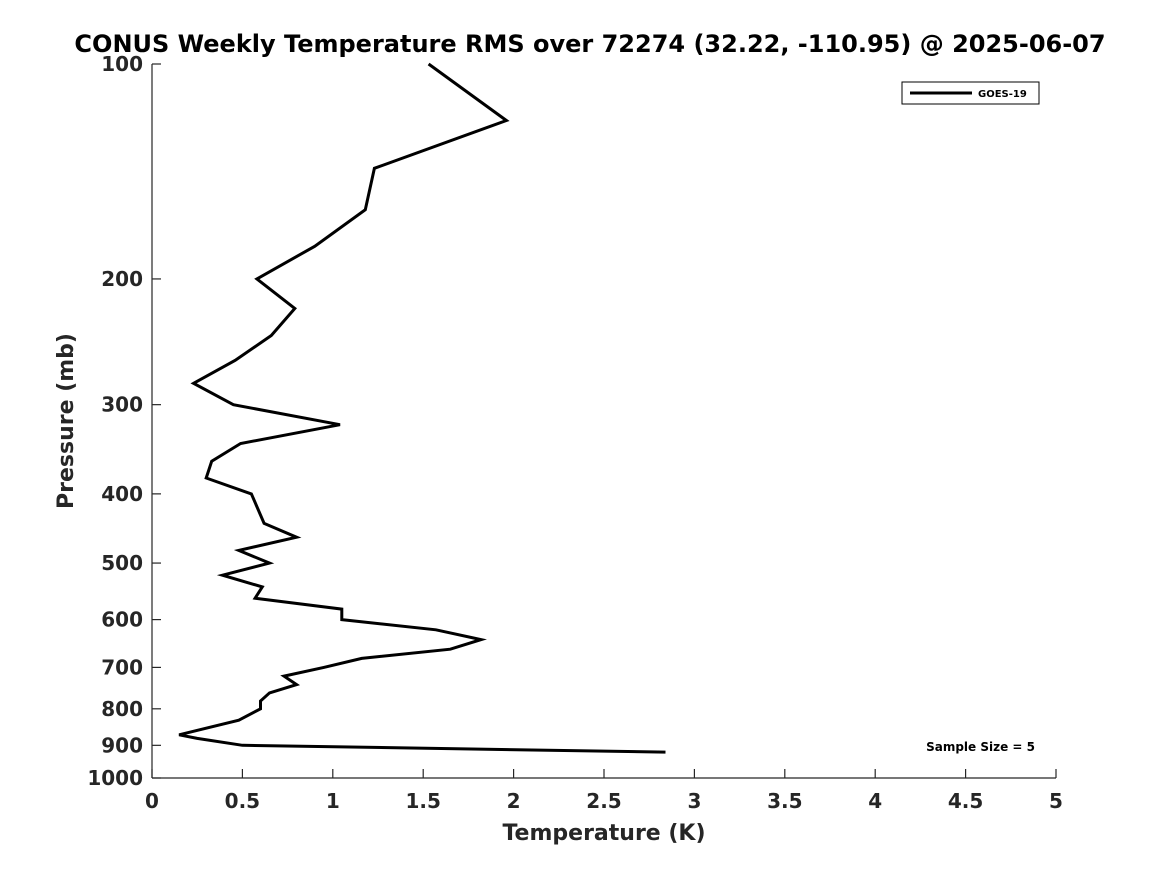 The height and width of the screenshot is (875, 1167). I want to click on y-tick-label: 500, so click(122, 563).